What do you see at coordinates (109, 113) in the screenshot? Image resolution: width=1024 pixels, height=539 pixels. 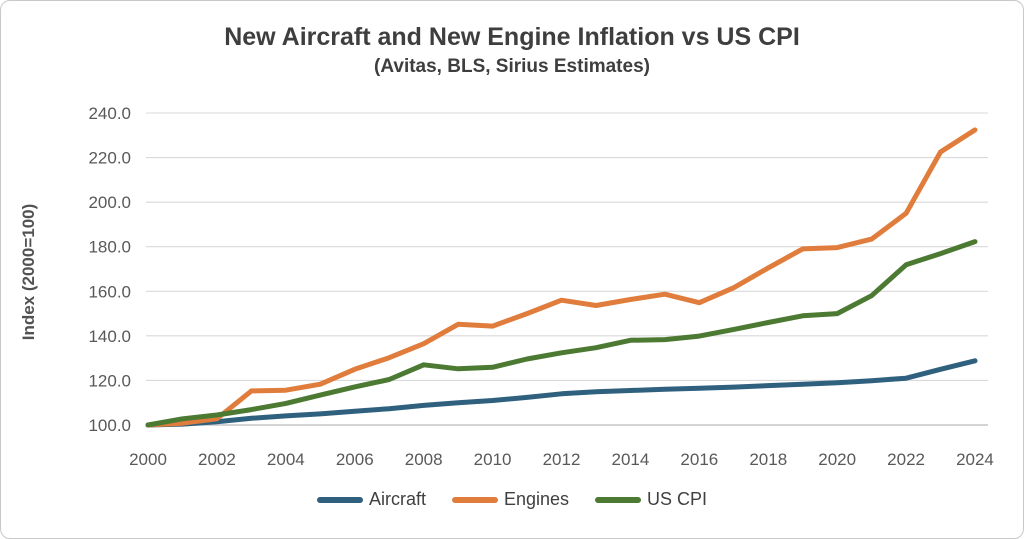 I see `y-tick-label: 240.0` at bounding box center [109, 113].